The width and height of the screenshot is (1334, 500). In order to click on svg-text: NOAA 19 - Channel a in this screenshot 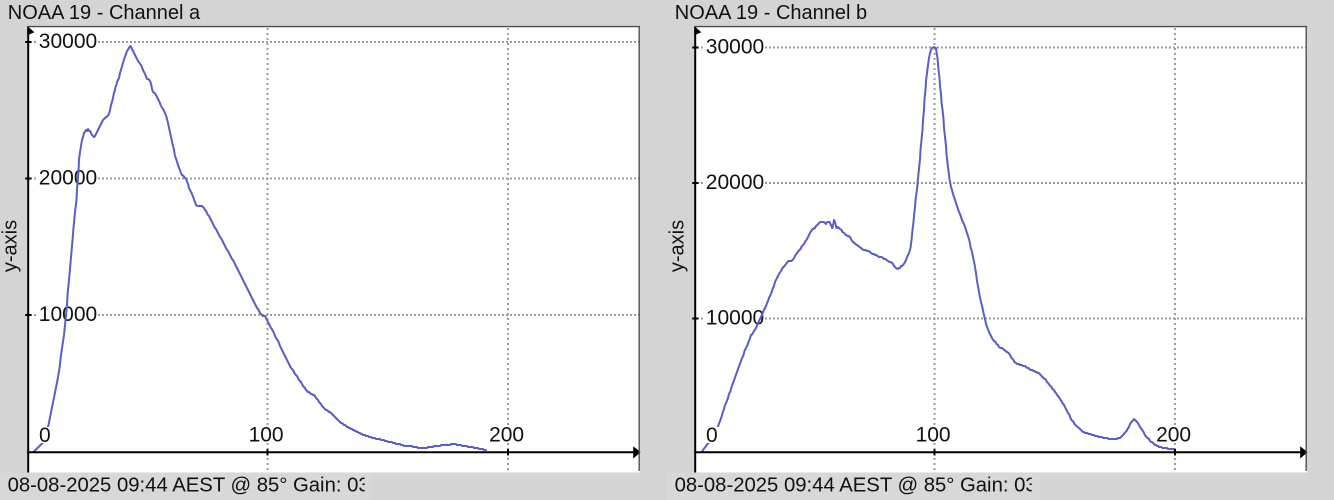, I will do `click(104, 13)`.